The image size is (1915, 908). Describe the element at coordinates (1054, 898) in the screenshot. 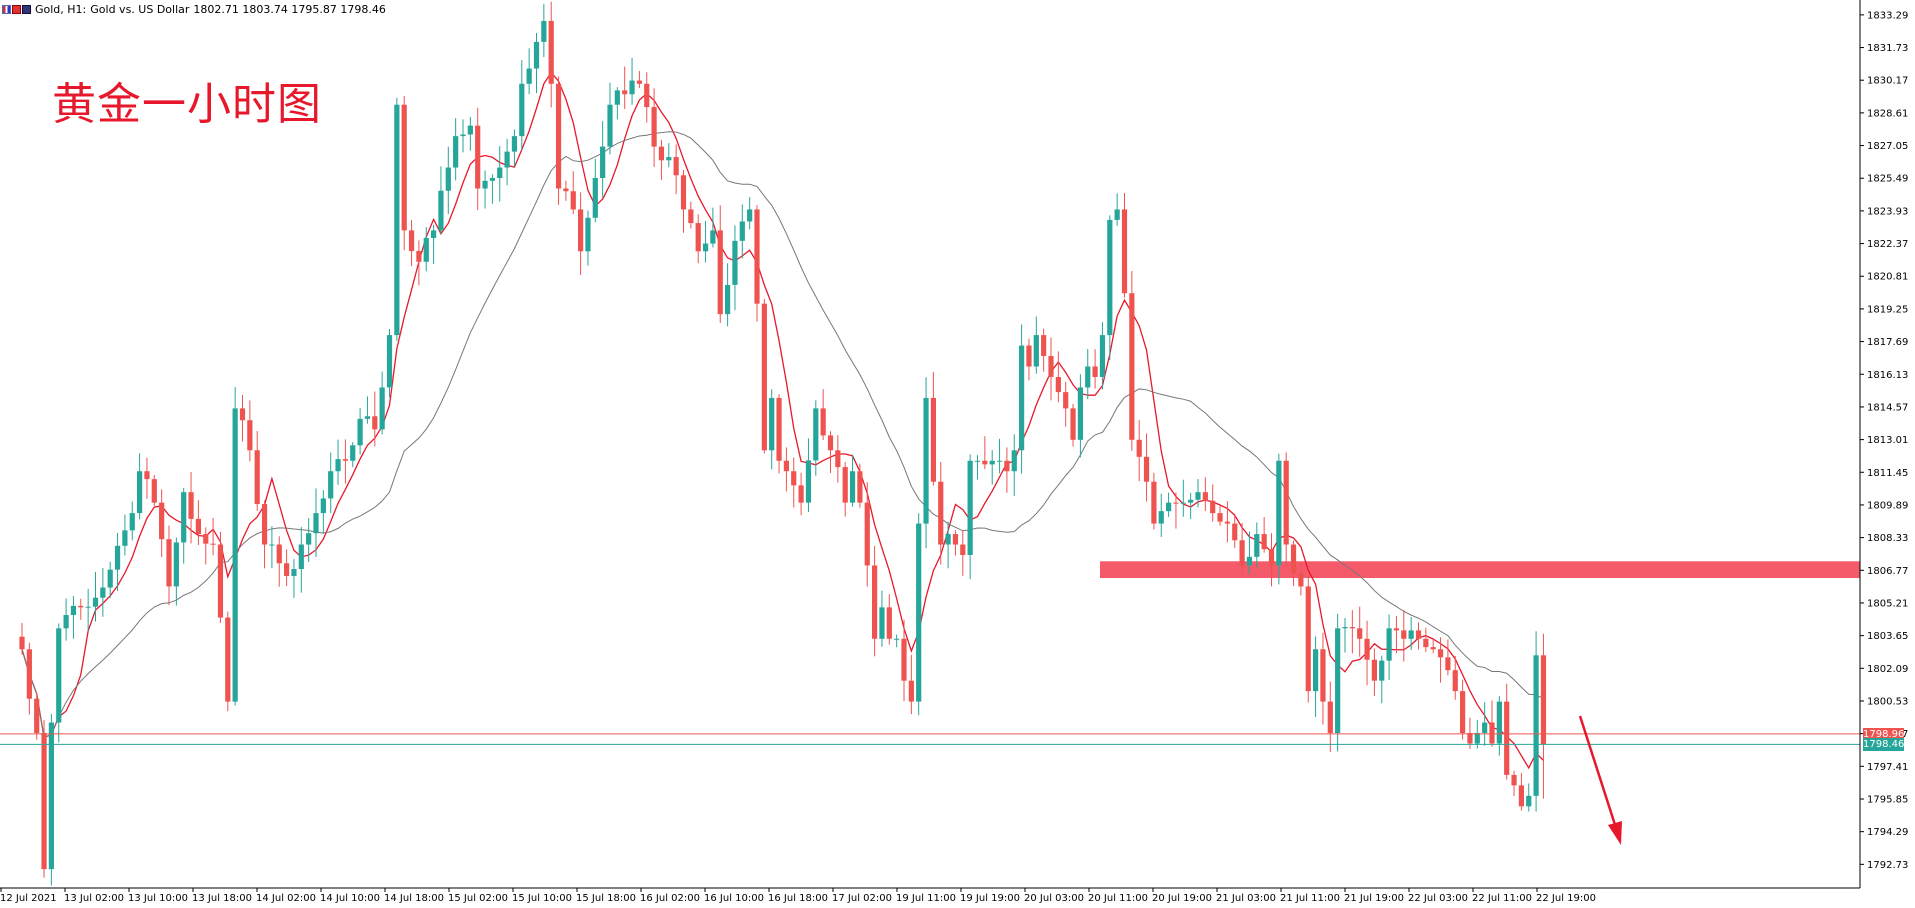

I see `time-tick-label: 20 Jul 03:00` at that location.